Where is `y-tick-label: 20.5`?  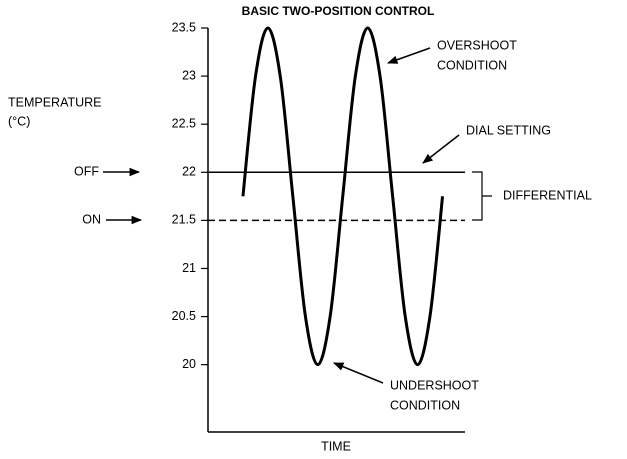
y-tick-label: 20.5 is located at coordinates (184, 316).